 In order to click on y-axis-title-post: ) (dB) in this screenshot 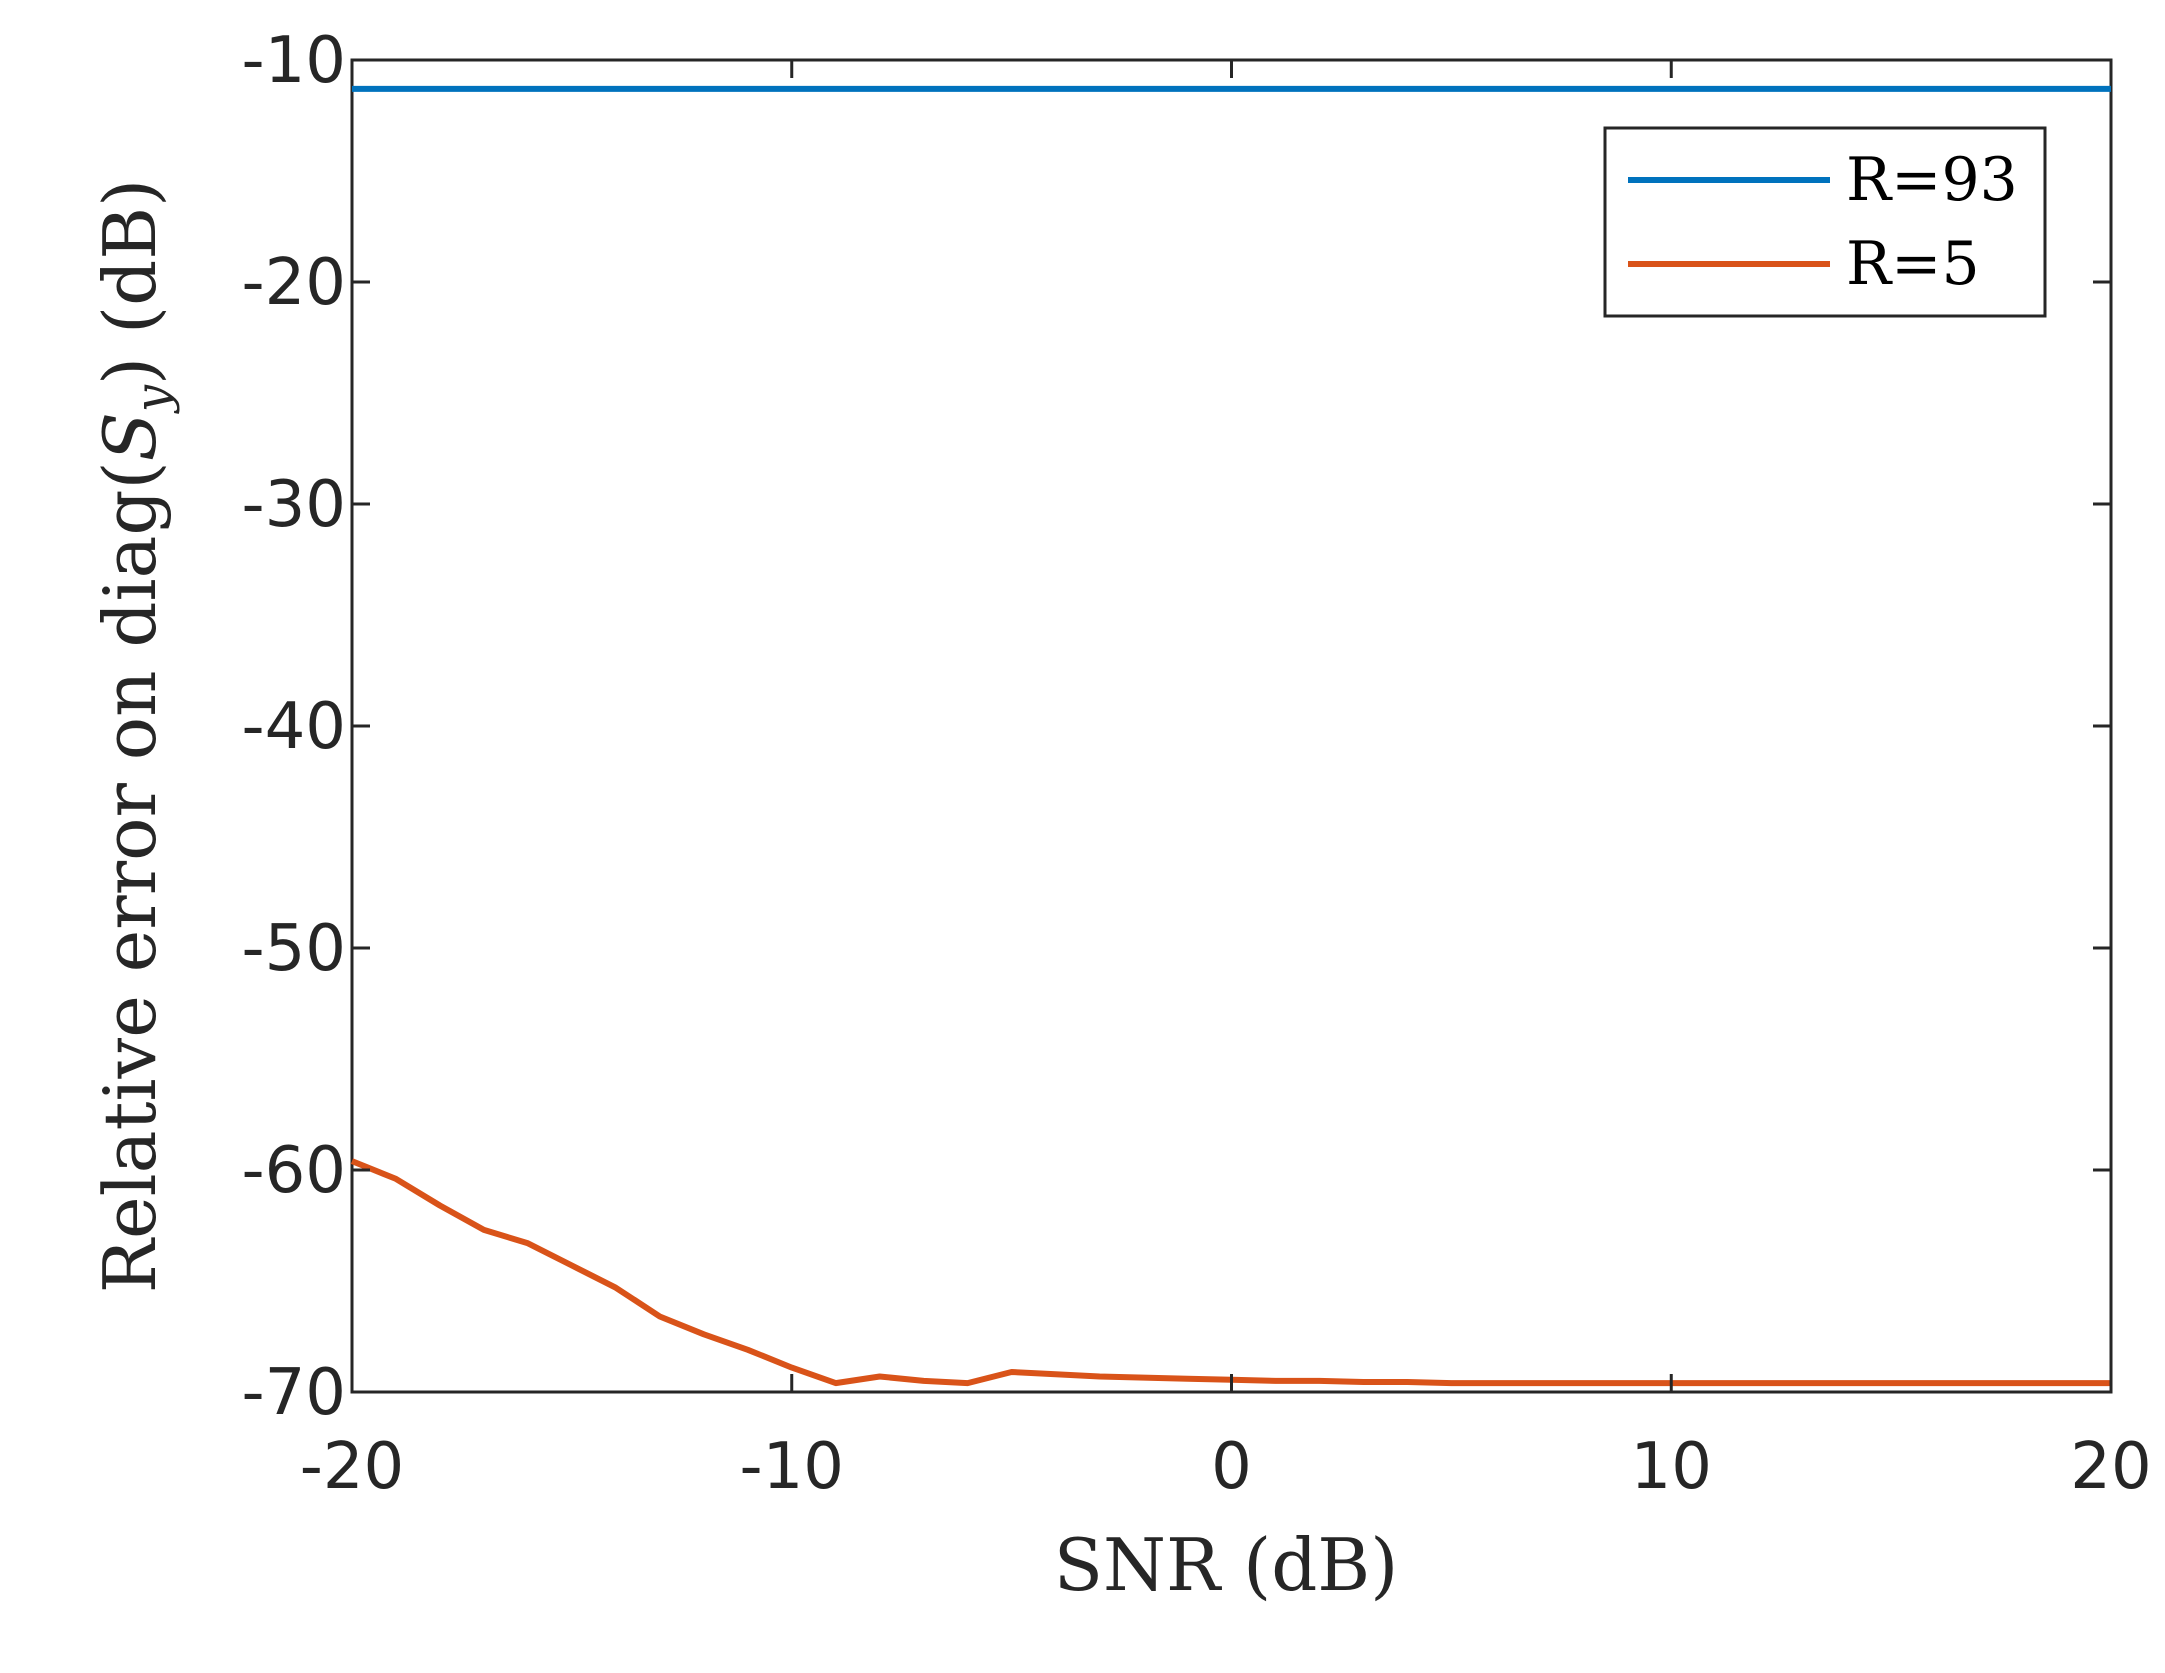, I will do `click(130, 282)`.